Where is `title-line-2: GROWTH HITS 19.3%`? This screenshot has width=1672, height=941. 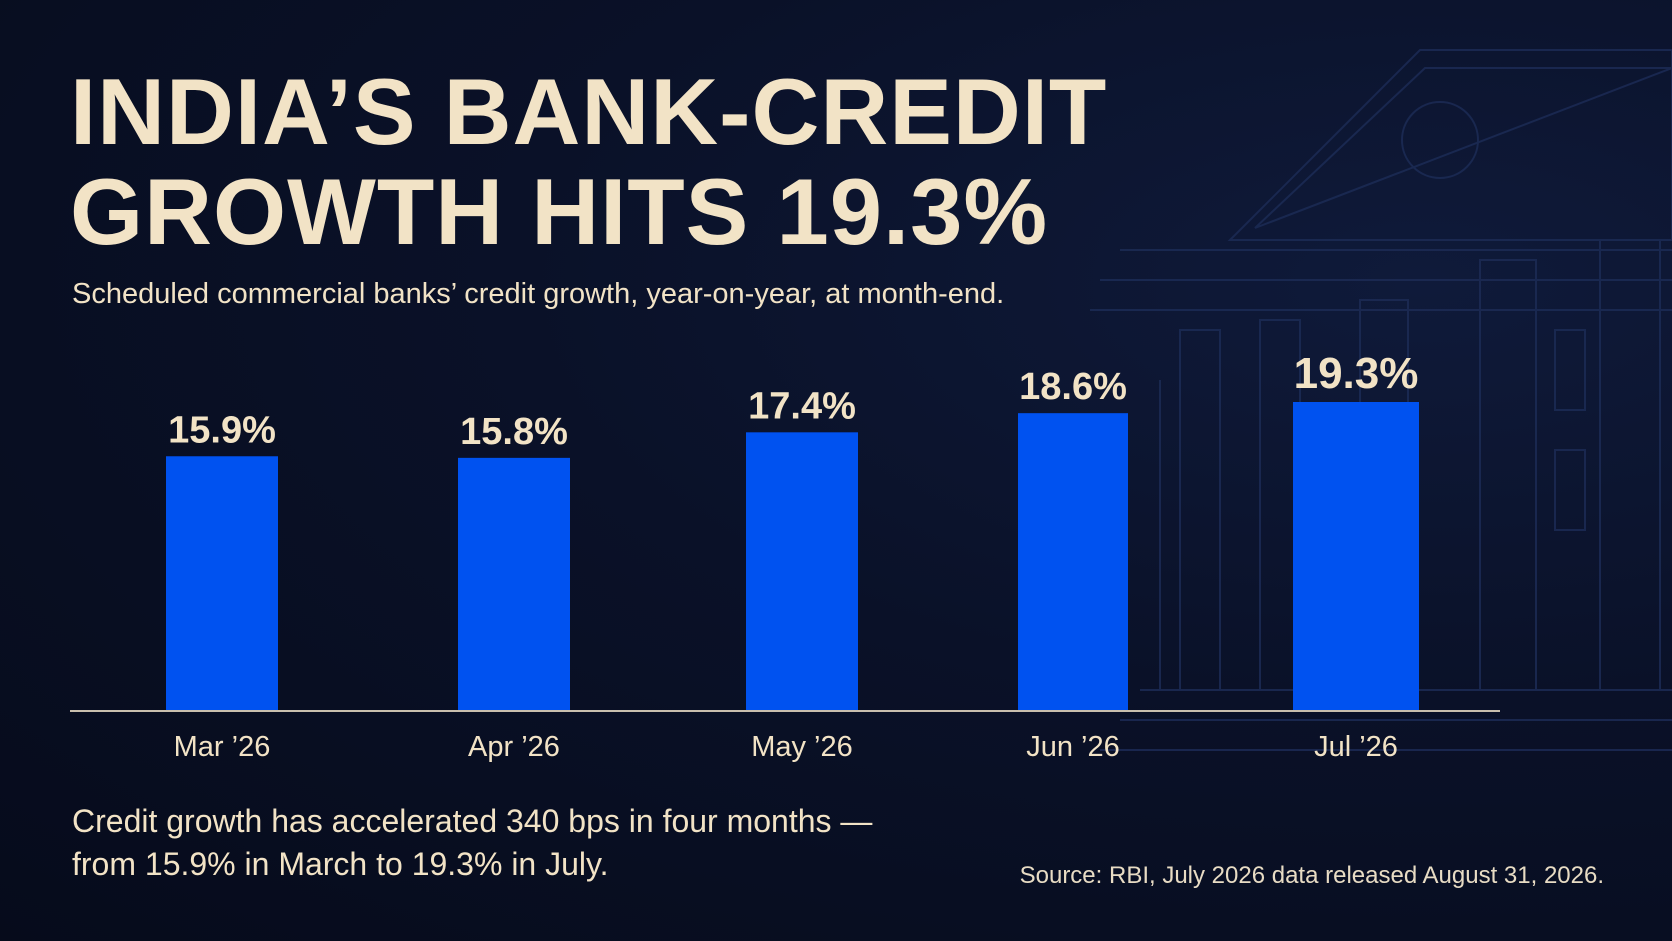 title-line-2: GROWTH HITS 19.3% is located at coordinates (559, 211).